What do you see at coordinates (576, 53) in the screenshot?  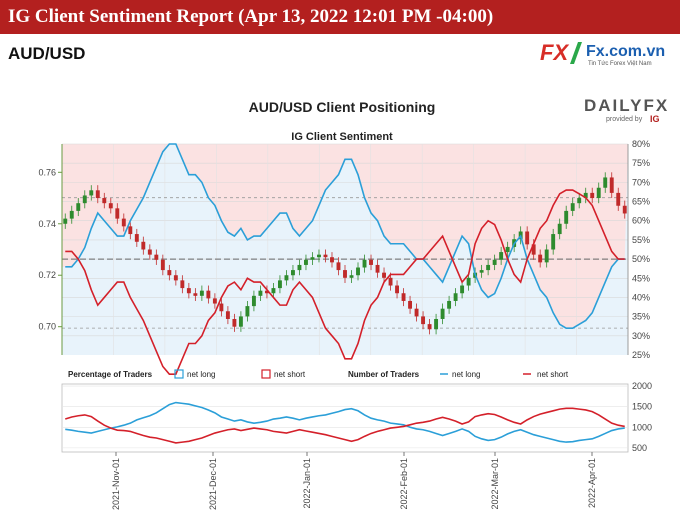 I see `site-logo-glyph` at bounding box center [576, 53].